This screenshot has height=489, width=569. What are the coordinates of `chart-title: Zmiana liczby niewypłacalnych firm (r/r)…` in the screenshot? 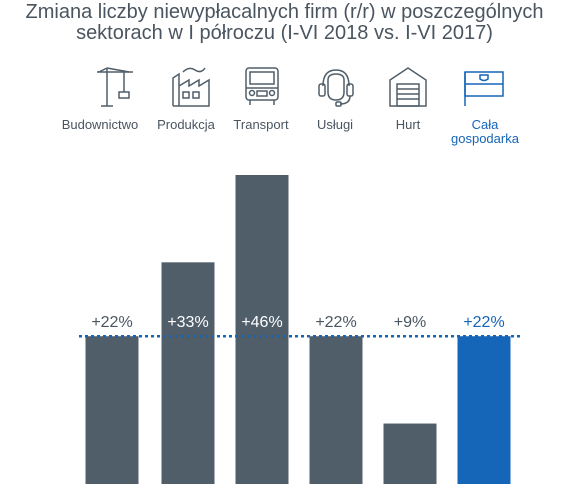 It's located at (284, 23).